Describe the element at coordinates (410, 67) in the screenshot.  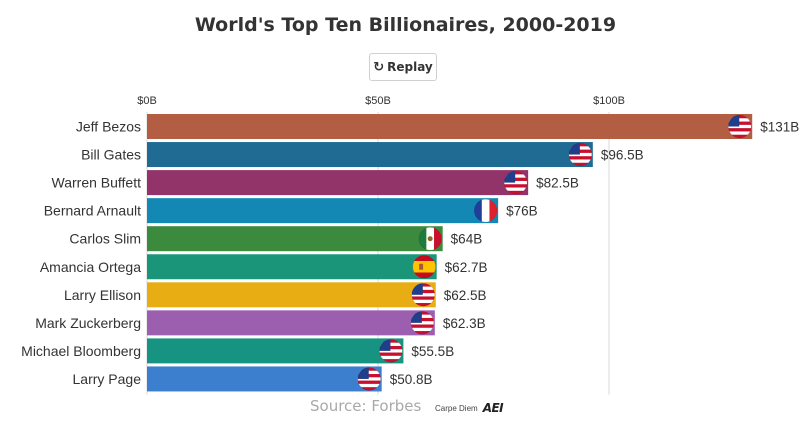
I see `replay-label: Replay` at that location.